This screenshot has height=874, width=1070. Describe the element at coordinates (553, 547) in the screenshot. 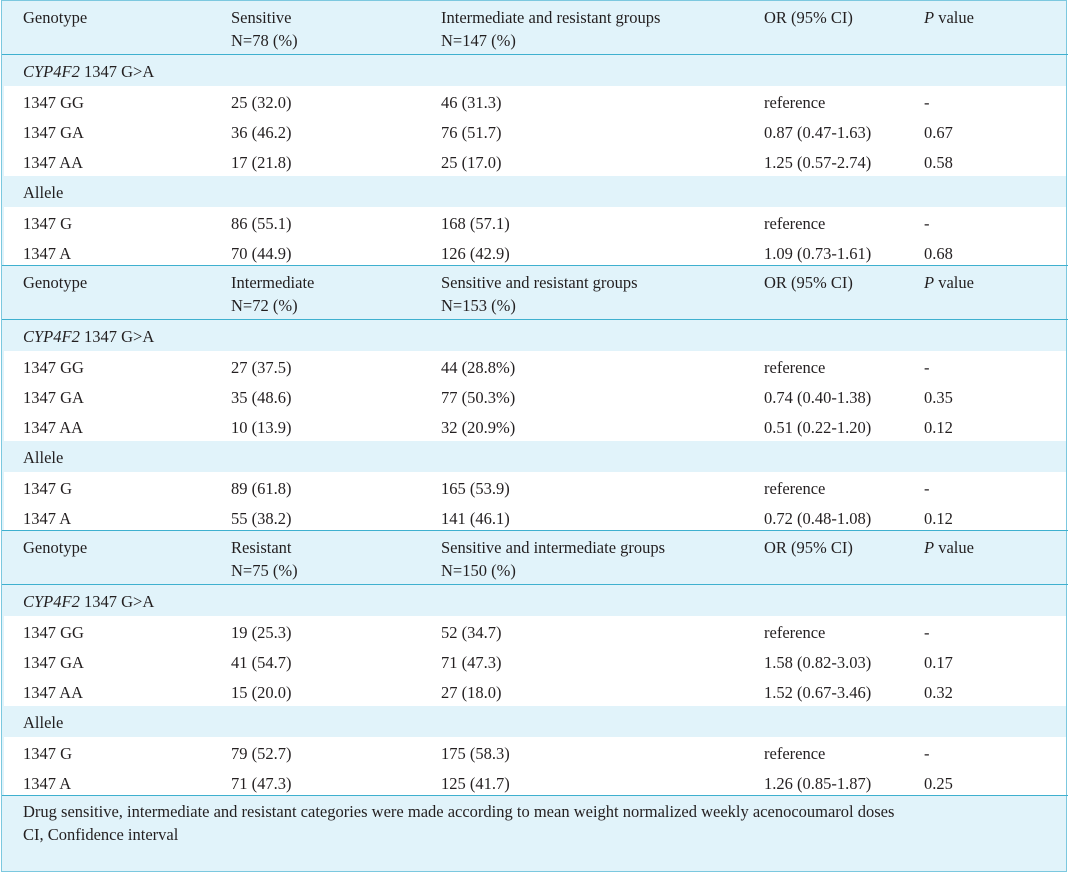

I see `header-group-b-label: Sensitive and intermediate groups` at that location.